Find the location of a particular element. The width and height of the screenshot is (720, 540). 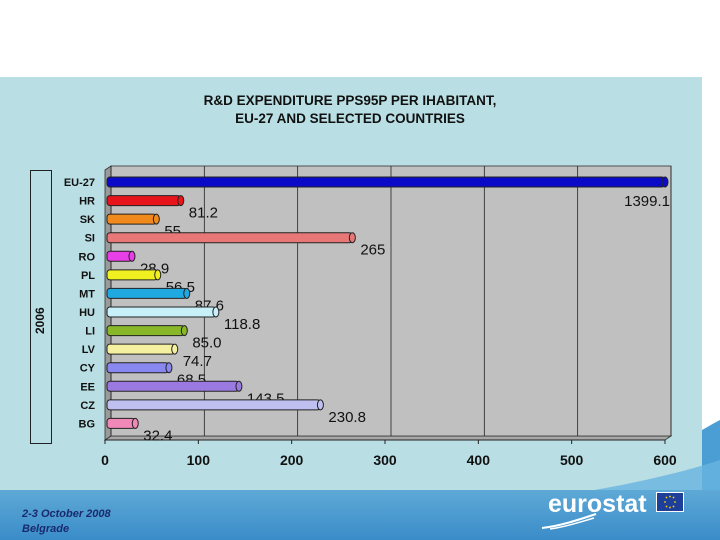

x-tick-label: 200 is located at coordinates (292, 460).